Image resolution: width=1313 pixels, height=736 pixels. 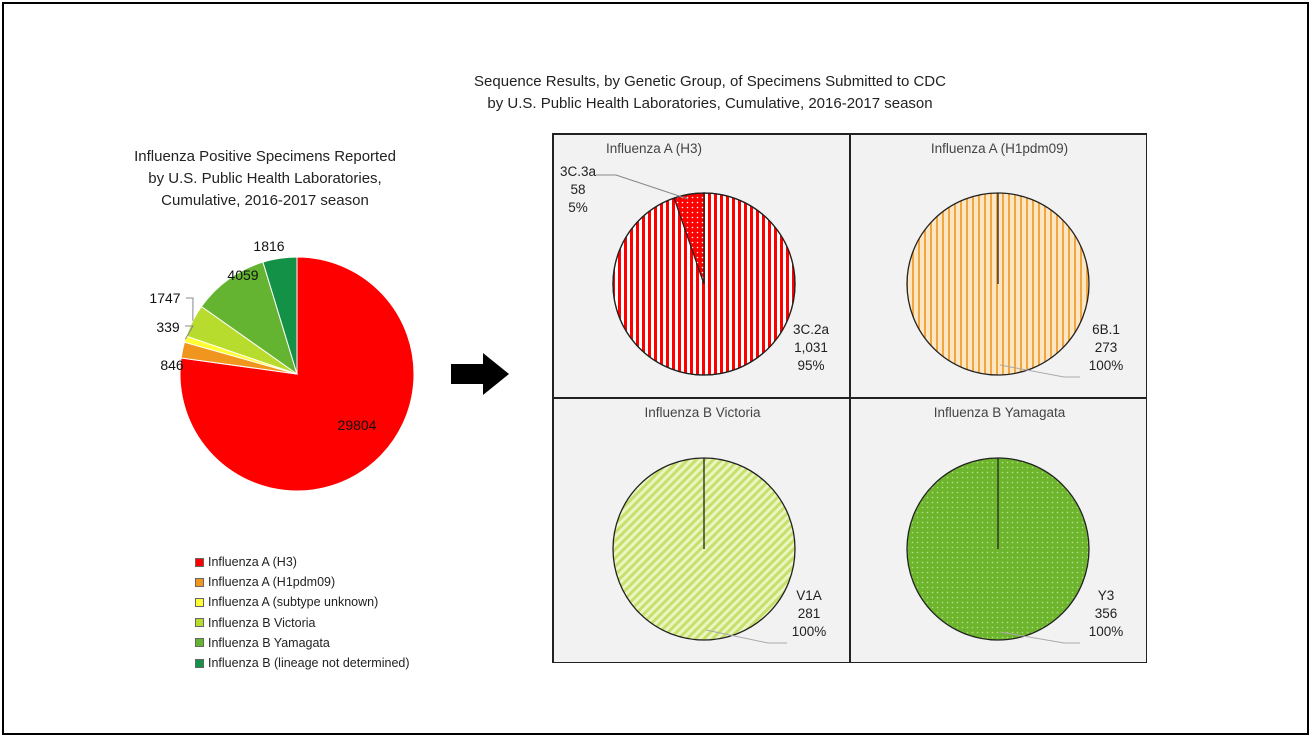 I want to click on legend-label-h1: Influenza A (H1pdm09), so click(x=272, y=582).